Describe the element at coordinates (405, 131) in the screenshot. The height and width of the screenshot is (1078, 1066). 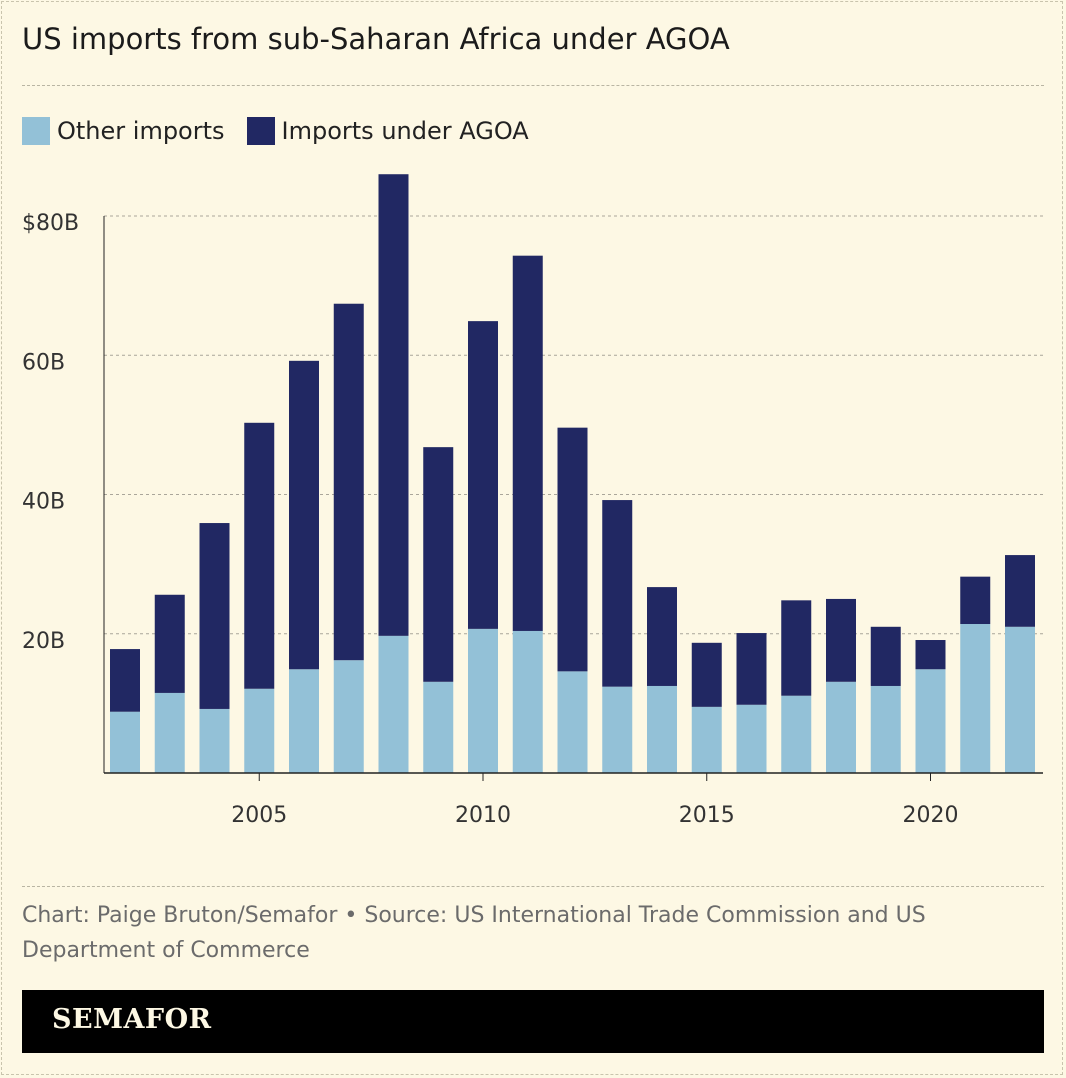
I see `legend-label: Imports under AGOA` at that location.